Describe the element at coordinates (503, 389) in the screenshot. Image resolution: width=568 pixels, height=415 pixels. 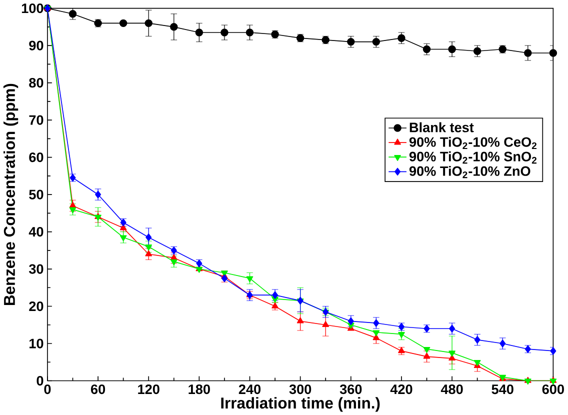
I see `x-tick-label: 540` at that location.